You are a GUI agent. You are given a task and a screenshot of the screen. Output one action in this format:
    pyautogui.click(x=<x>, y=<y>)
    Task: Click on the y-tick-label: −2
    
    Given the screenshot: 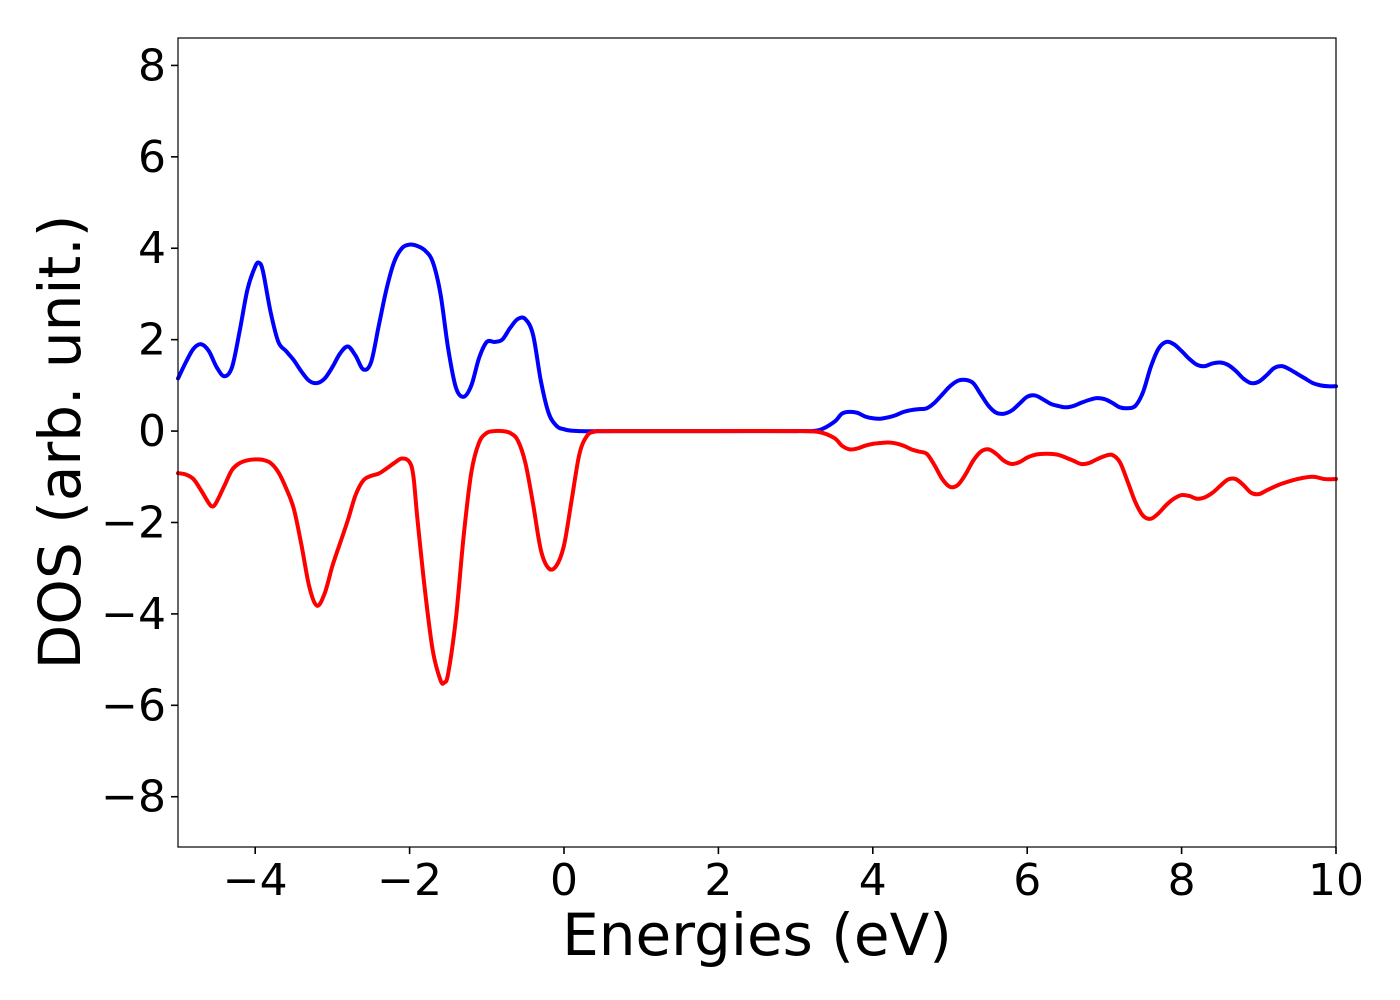 What is the action you would take?
    pyautogui.click(x=133, y=522)
    